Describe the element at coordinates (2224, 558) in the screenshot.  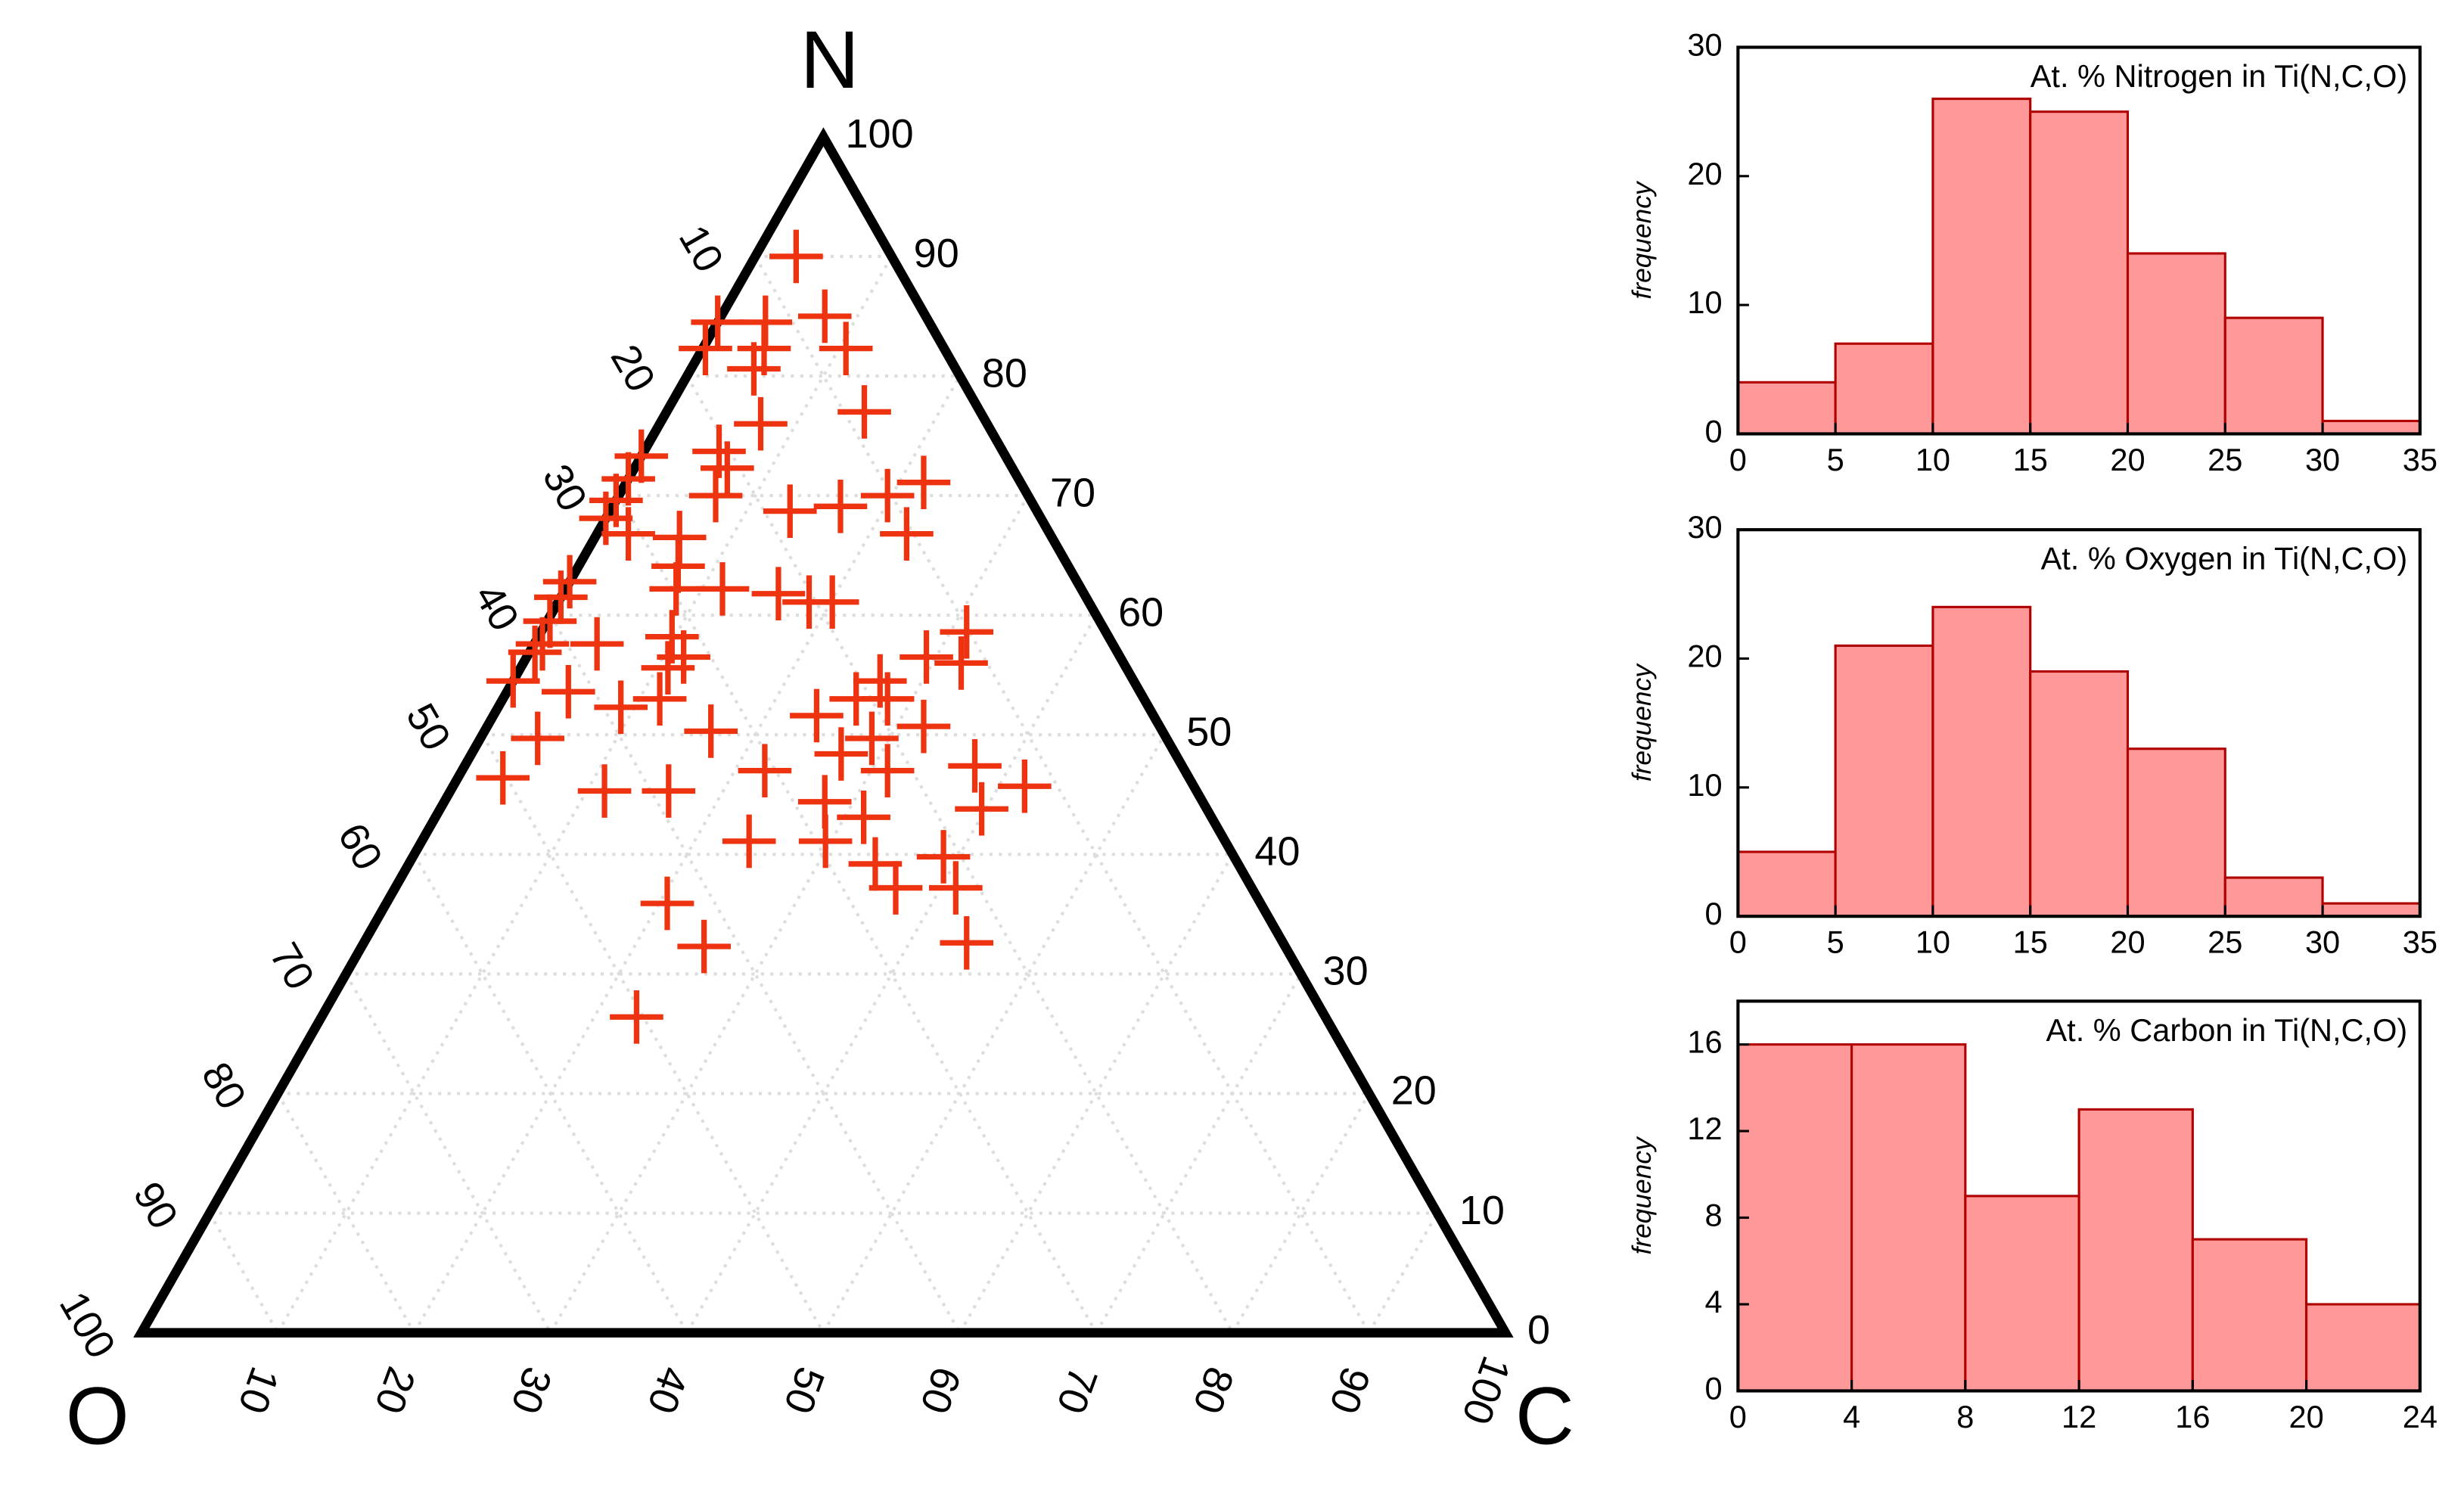
I see `histogram-title: At. % Oxygen in Ti(N,C,O)` at that location.